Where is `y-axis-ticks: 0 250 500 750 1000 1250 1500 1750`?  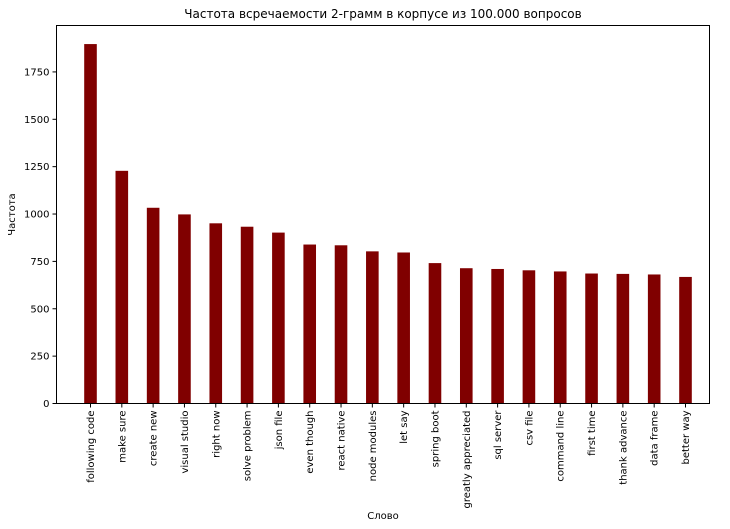 y-axis-ticks: 0 250 500 750 1000 1250 1500 1750 is located at coordinates (40, 238).